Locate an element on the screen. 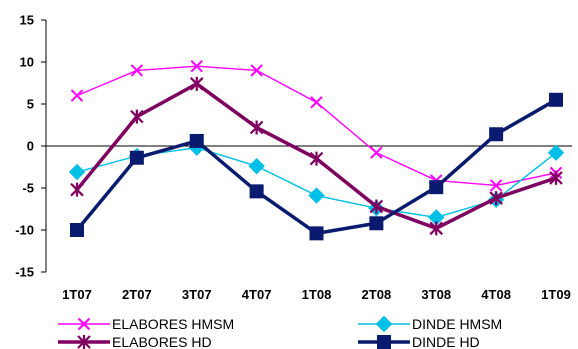 This screenshot has width=578, height=349. x-tick-label: 4T08 is located at coordinates (496, 294).